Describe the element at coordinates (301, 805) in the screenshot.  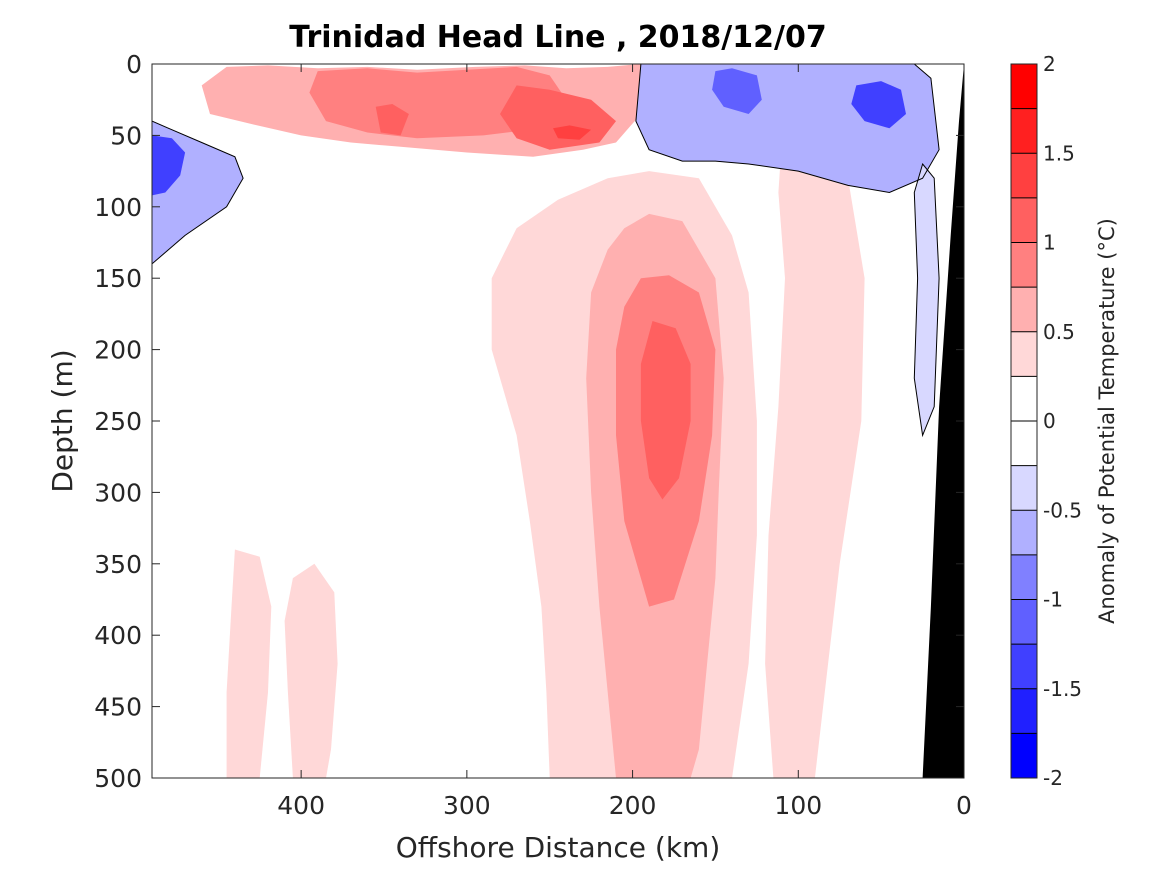
I see `x-tick-label: 400` at that location.